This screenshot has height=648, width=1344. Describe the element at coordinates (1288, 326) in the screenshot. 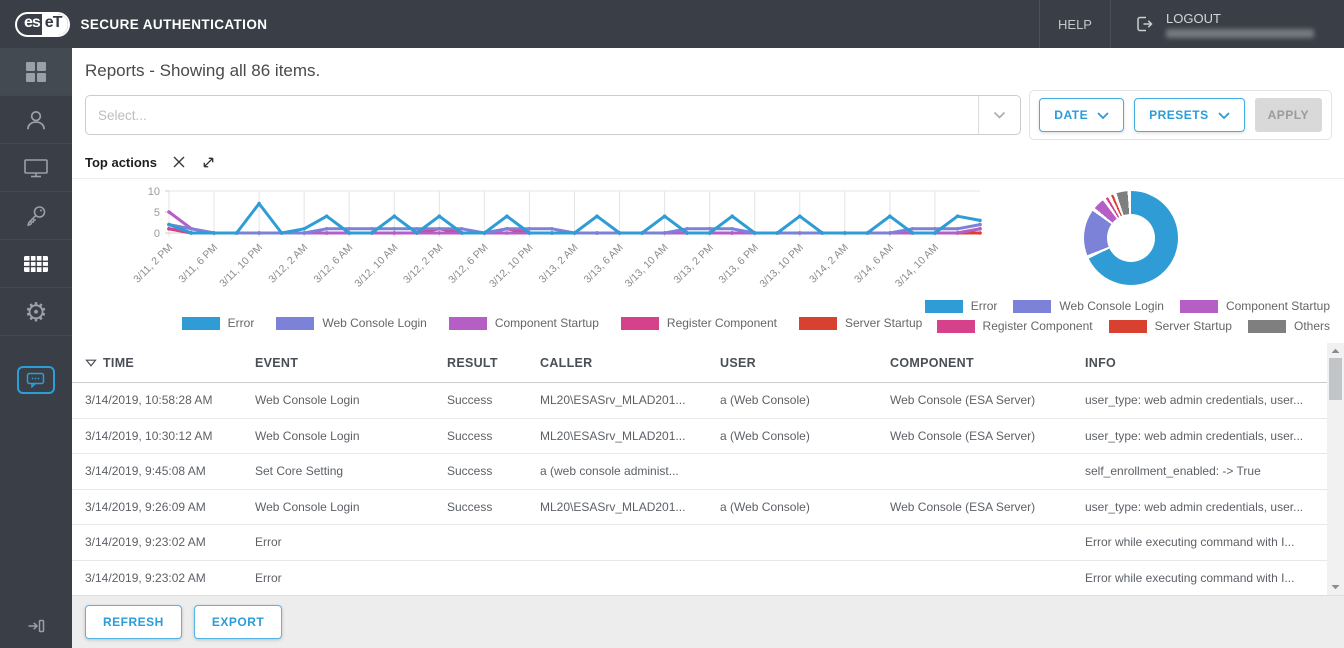

I see `legend-item: Others` at that location.